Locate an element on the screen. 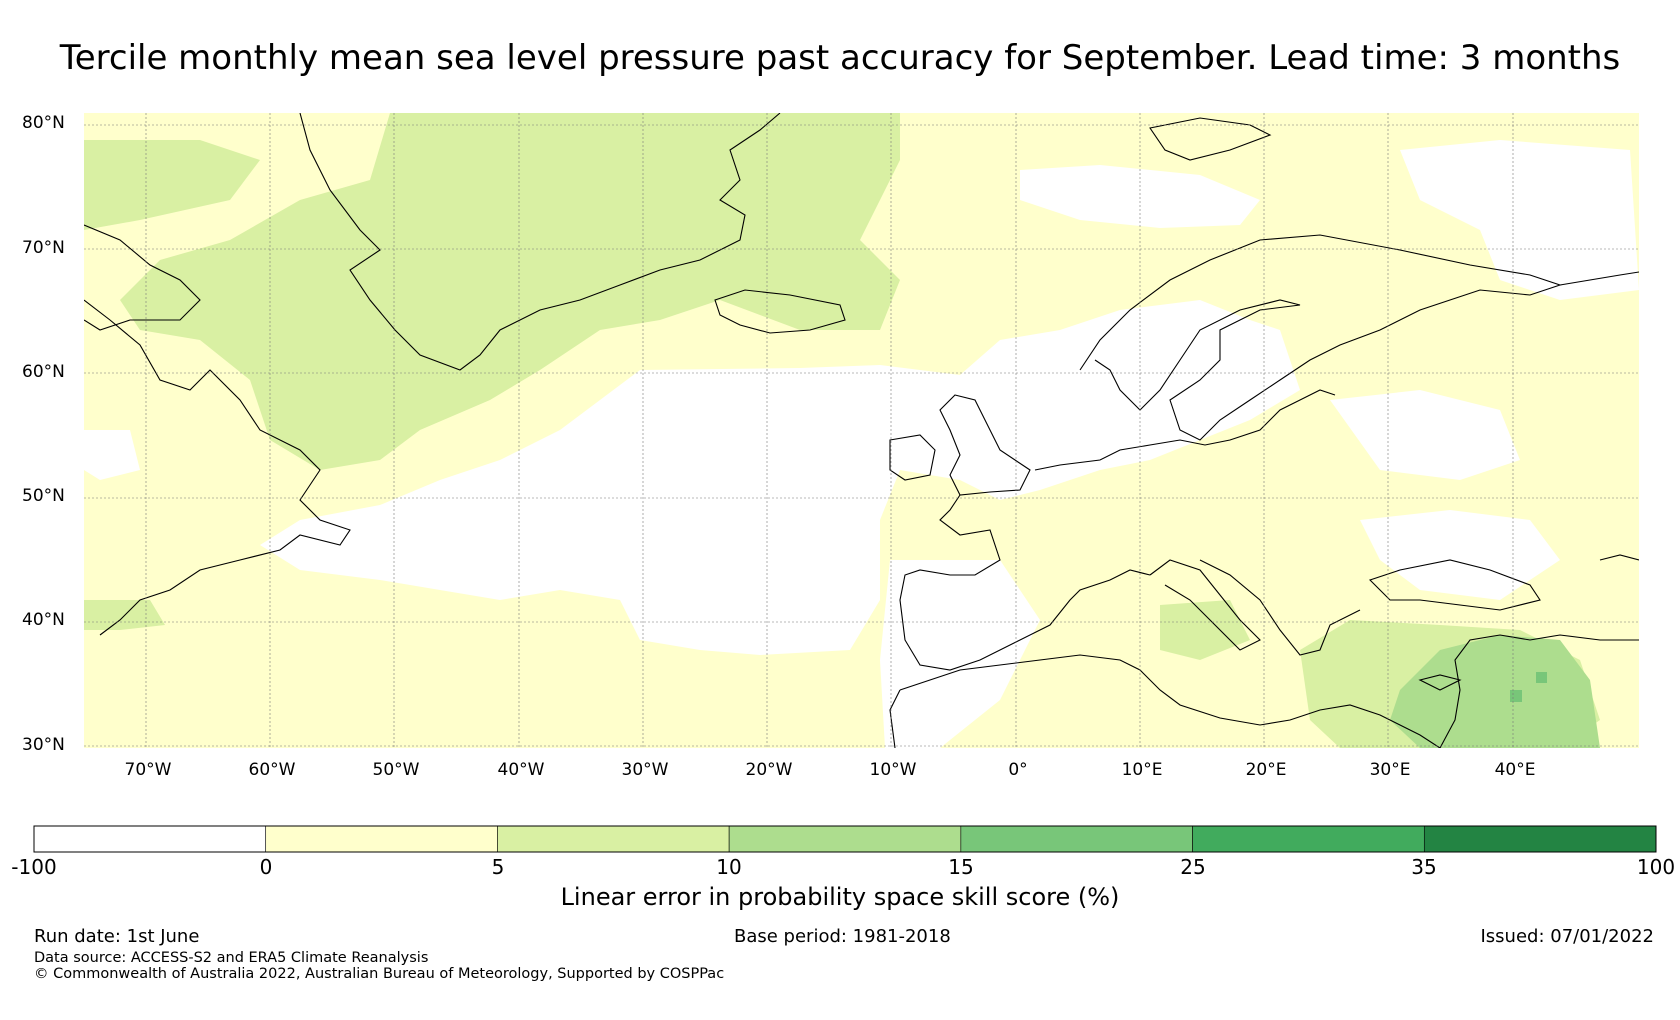  canada-arctic-coast is located at coordinates (142, 277).